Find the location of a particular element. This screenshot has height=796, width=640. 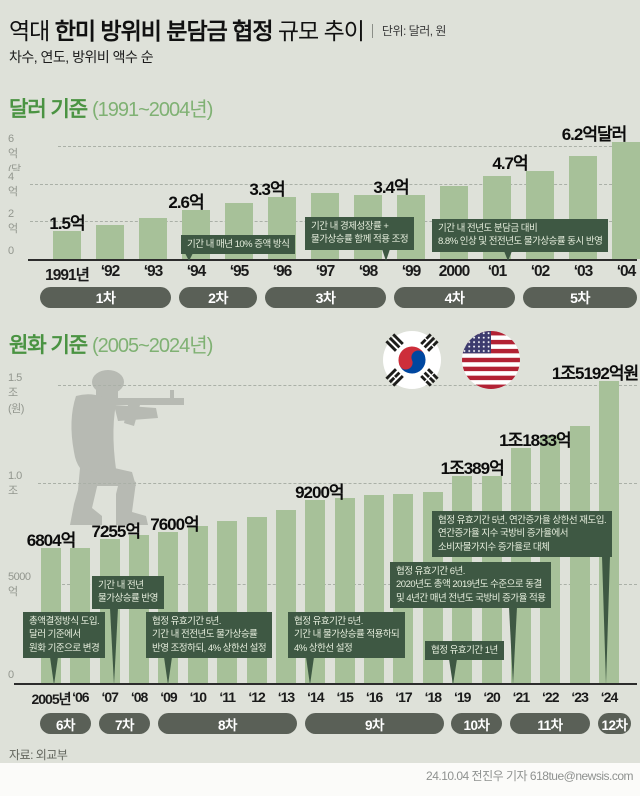

x-tick-label: ‘16 is located at coordinates (374, 697).